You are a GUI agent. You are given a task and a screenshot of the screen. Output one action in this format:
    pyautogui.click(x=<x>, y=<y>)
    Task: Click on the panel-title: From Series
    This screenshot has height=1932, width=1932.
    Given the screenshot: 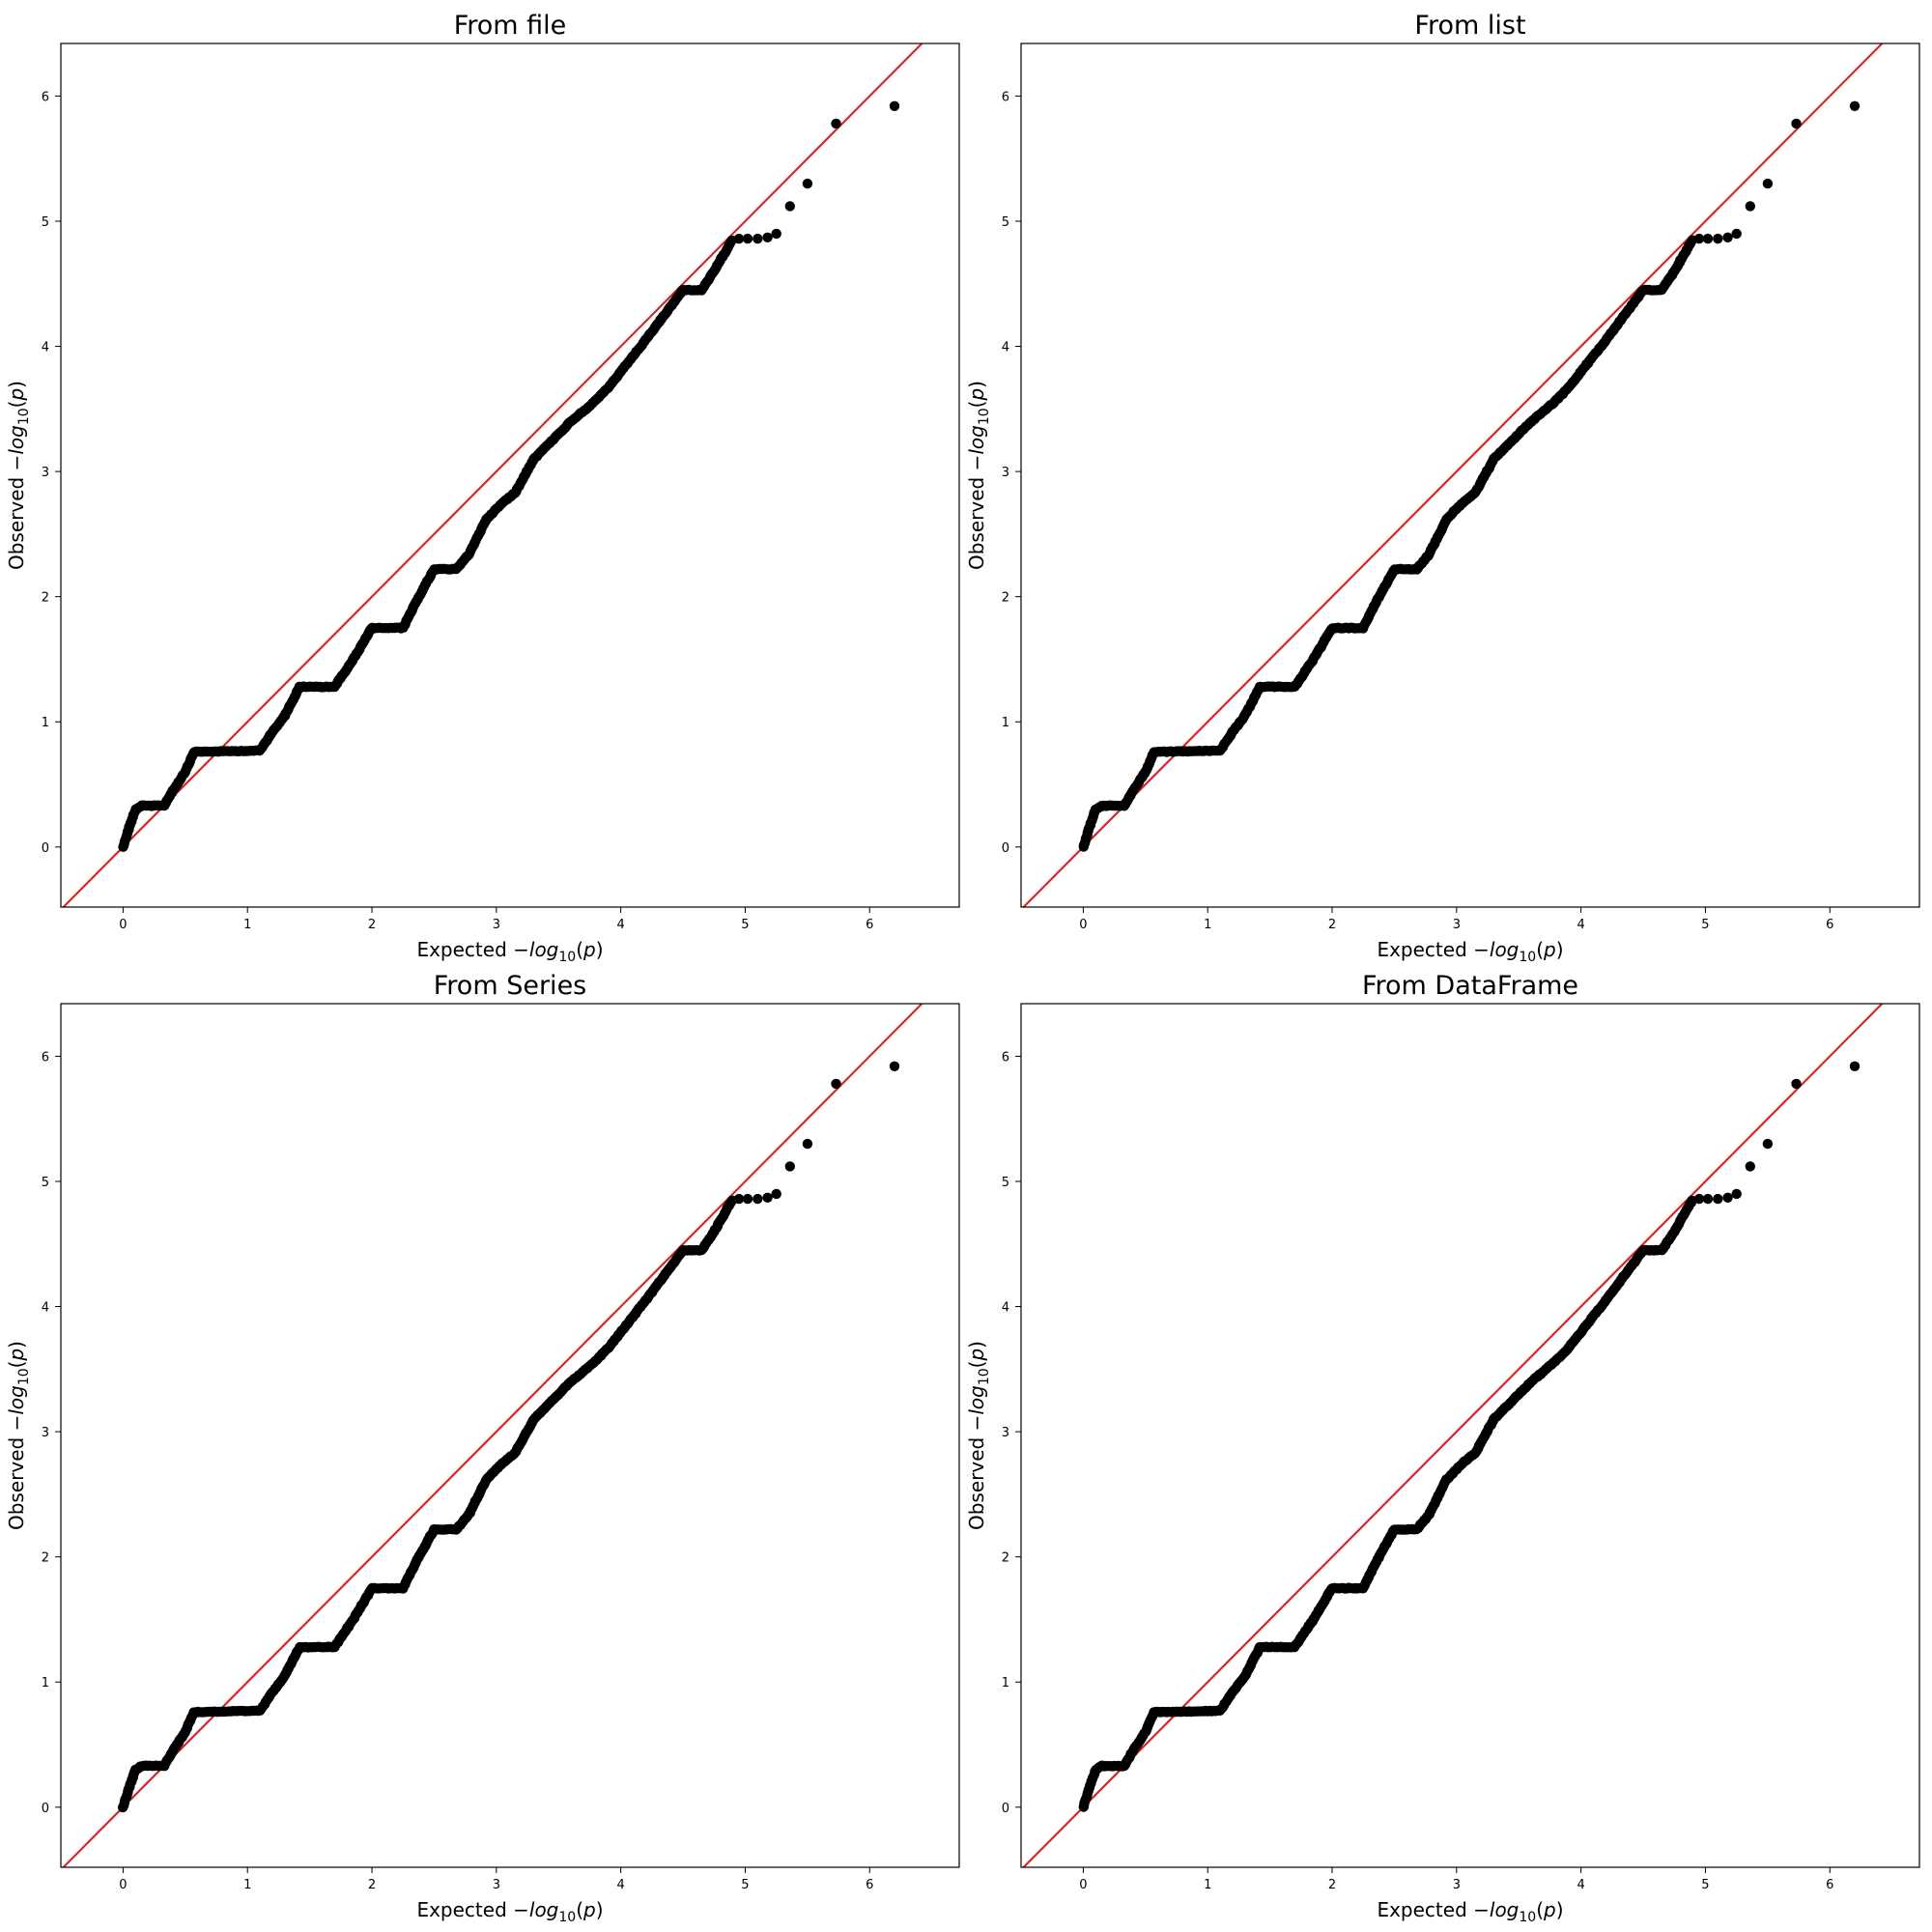 What is the action you would take?
    pyautogui.click(x=510, y=986)
    